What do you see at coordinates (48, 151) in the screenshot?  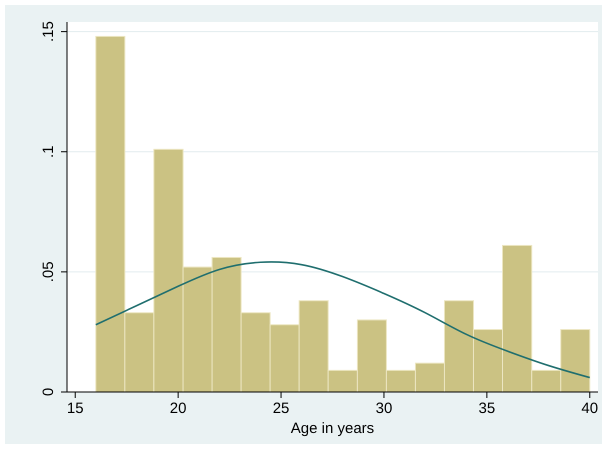 I see `y-tick-label: .1` at bounding box center [48, 151].